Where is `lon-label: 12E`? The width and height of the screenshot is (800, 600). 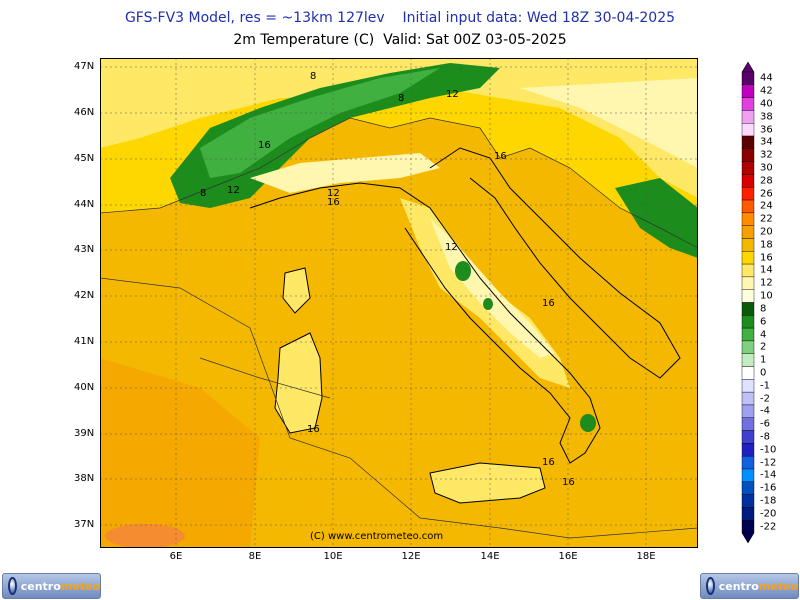
lon-label: 12E is located at coordinates (411, 556).